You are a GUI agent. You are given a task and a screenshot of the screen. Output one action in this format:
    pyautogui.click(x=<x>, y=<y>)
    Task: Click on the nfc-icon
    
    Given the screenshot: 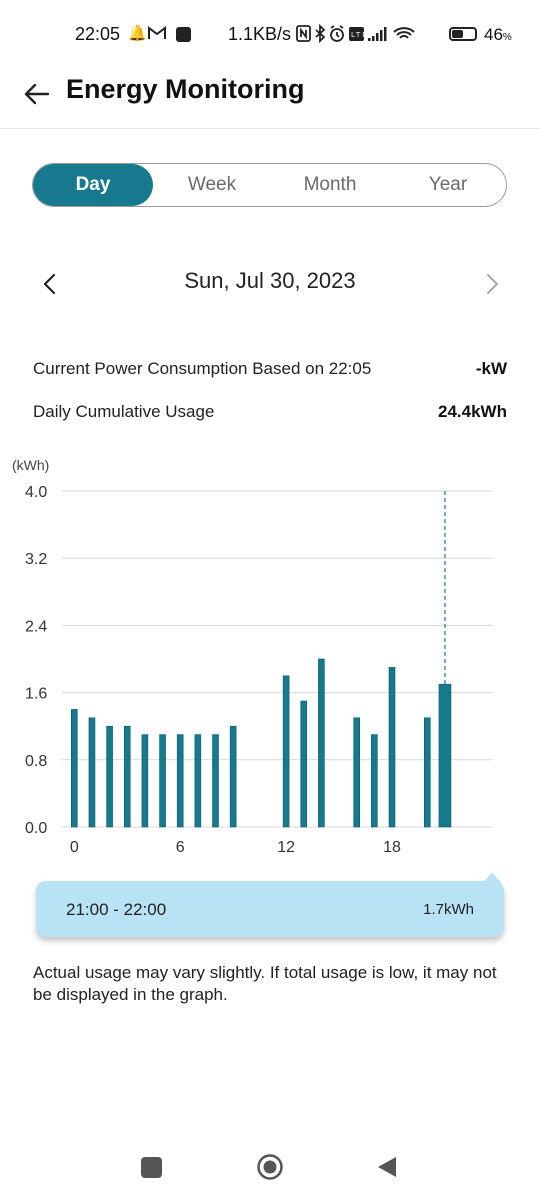 What is the action you would take?
    pyautogui.click(x=303, y=33)
    